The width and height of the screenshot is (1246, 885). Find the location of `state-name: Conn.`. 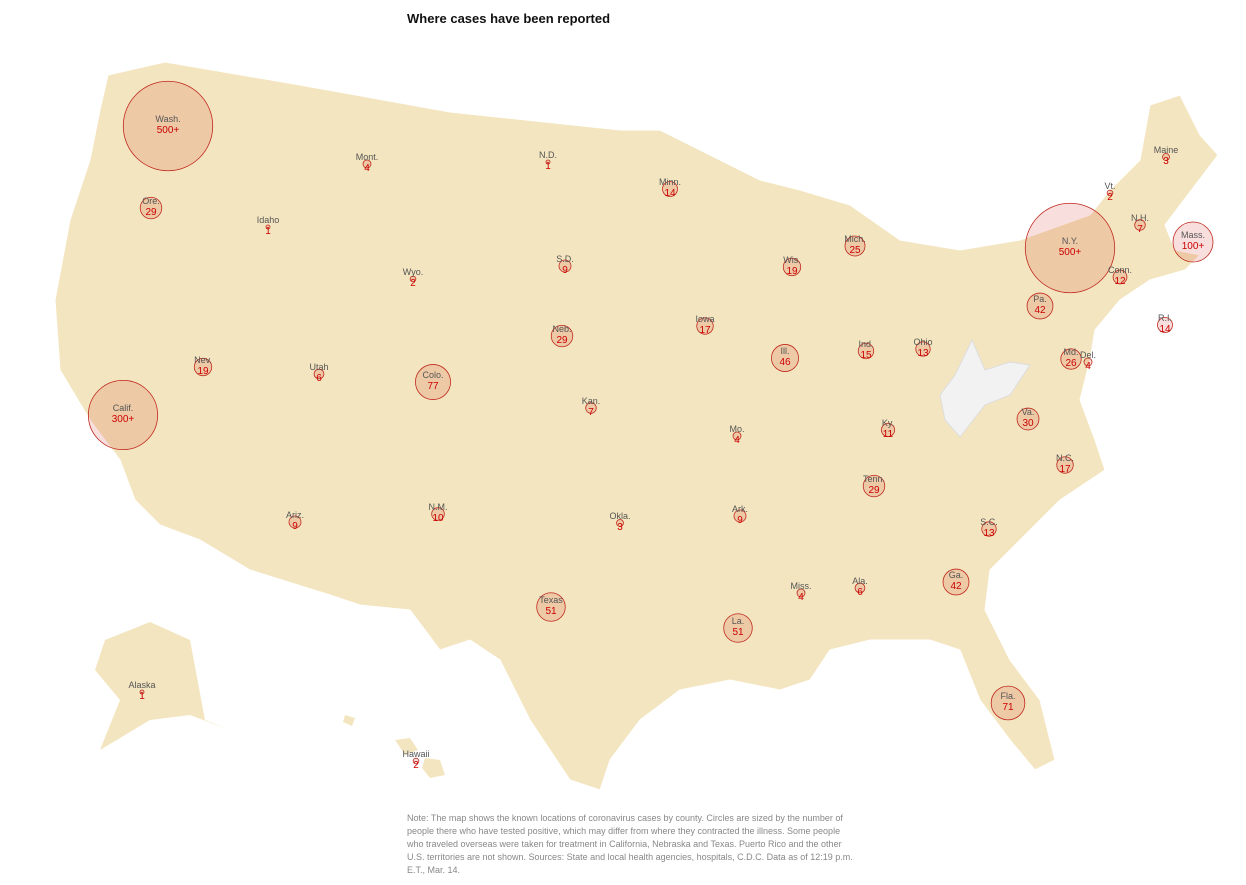

state-name: Conn. is located at coordinates (1120, 270).